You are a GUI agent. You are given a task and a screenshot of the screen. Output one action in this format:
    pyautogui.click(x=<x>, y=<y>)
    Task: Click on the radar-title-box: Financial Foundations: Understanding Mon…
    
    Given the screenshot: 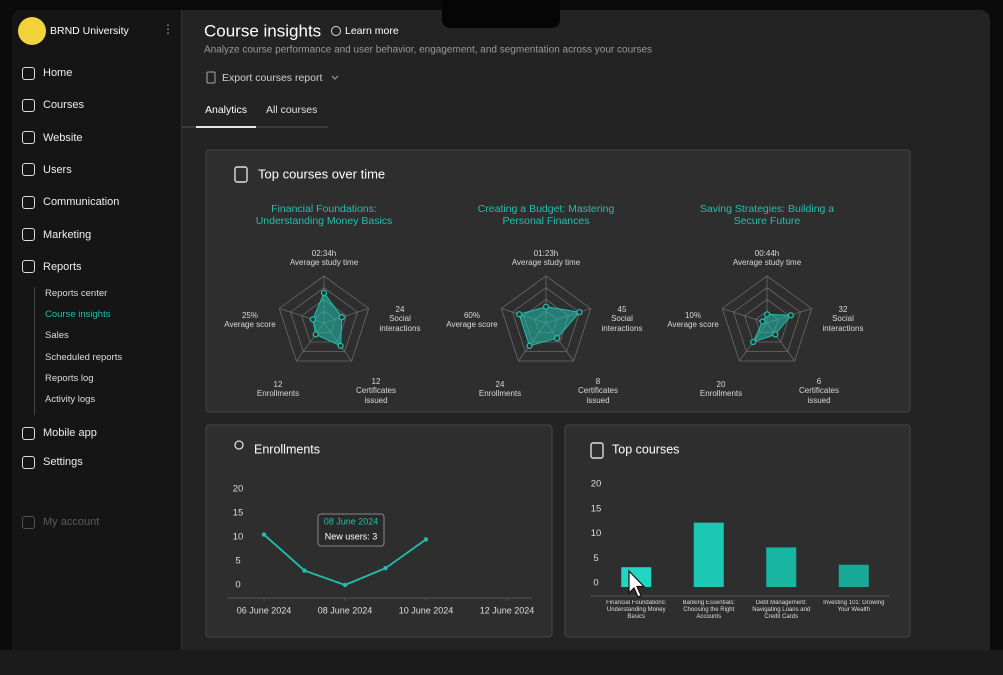 What is the action you would take?
    pyautogui.click(x=324, y=215)
    